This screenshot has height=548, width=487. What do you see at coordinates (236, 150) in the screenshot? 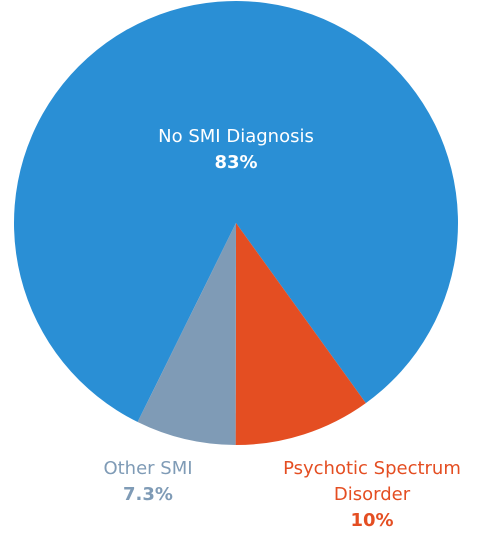
I see `slice-label: No SMI Diagnosis 83%` at bounding box center [236, 150].